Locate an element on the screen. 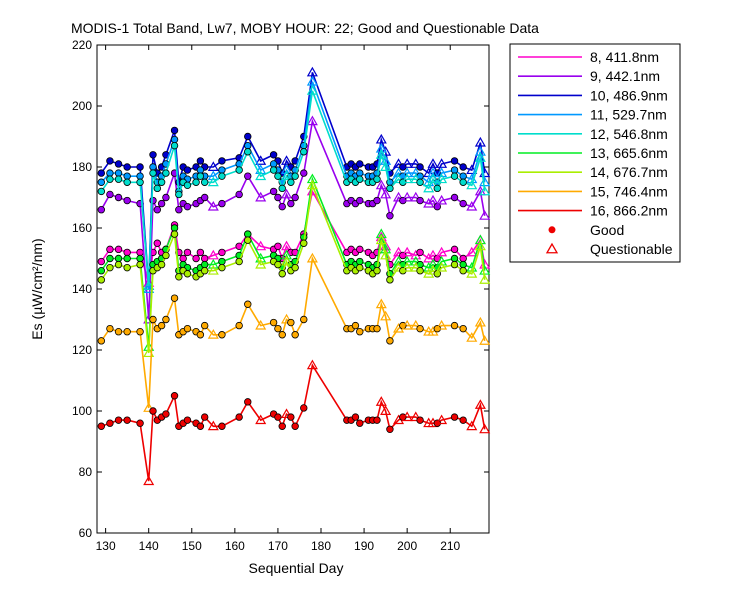 This screenshot has width=750, height=600. legend-questionable-marker is located at coordinates (552, 248).